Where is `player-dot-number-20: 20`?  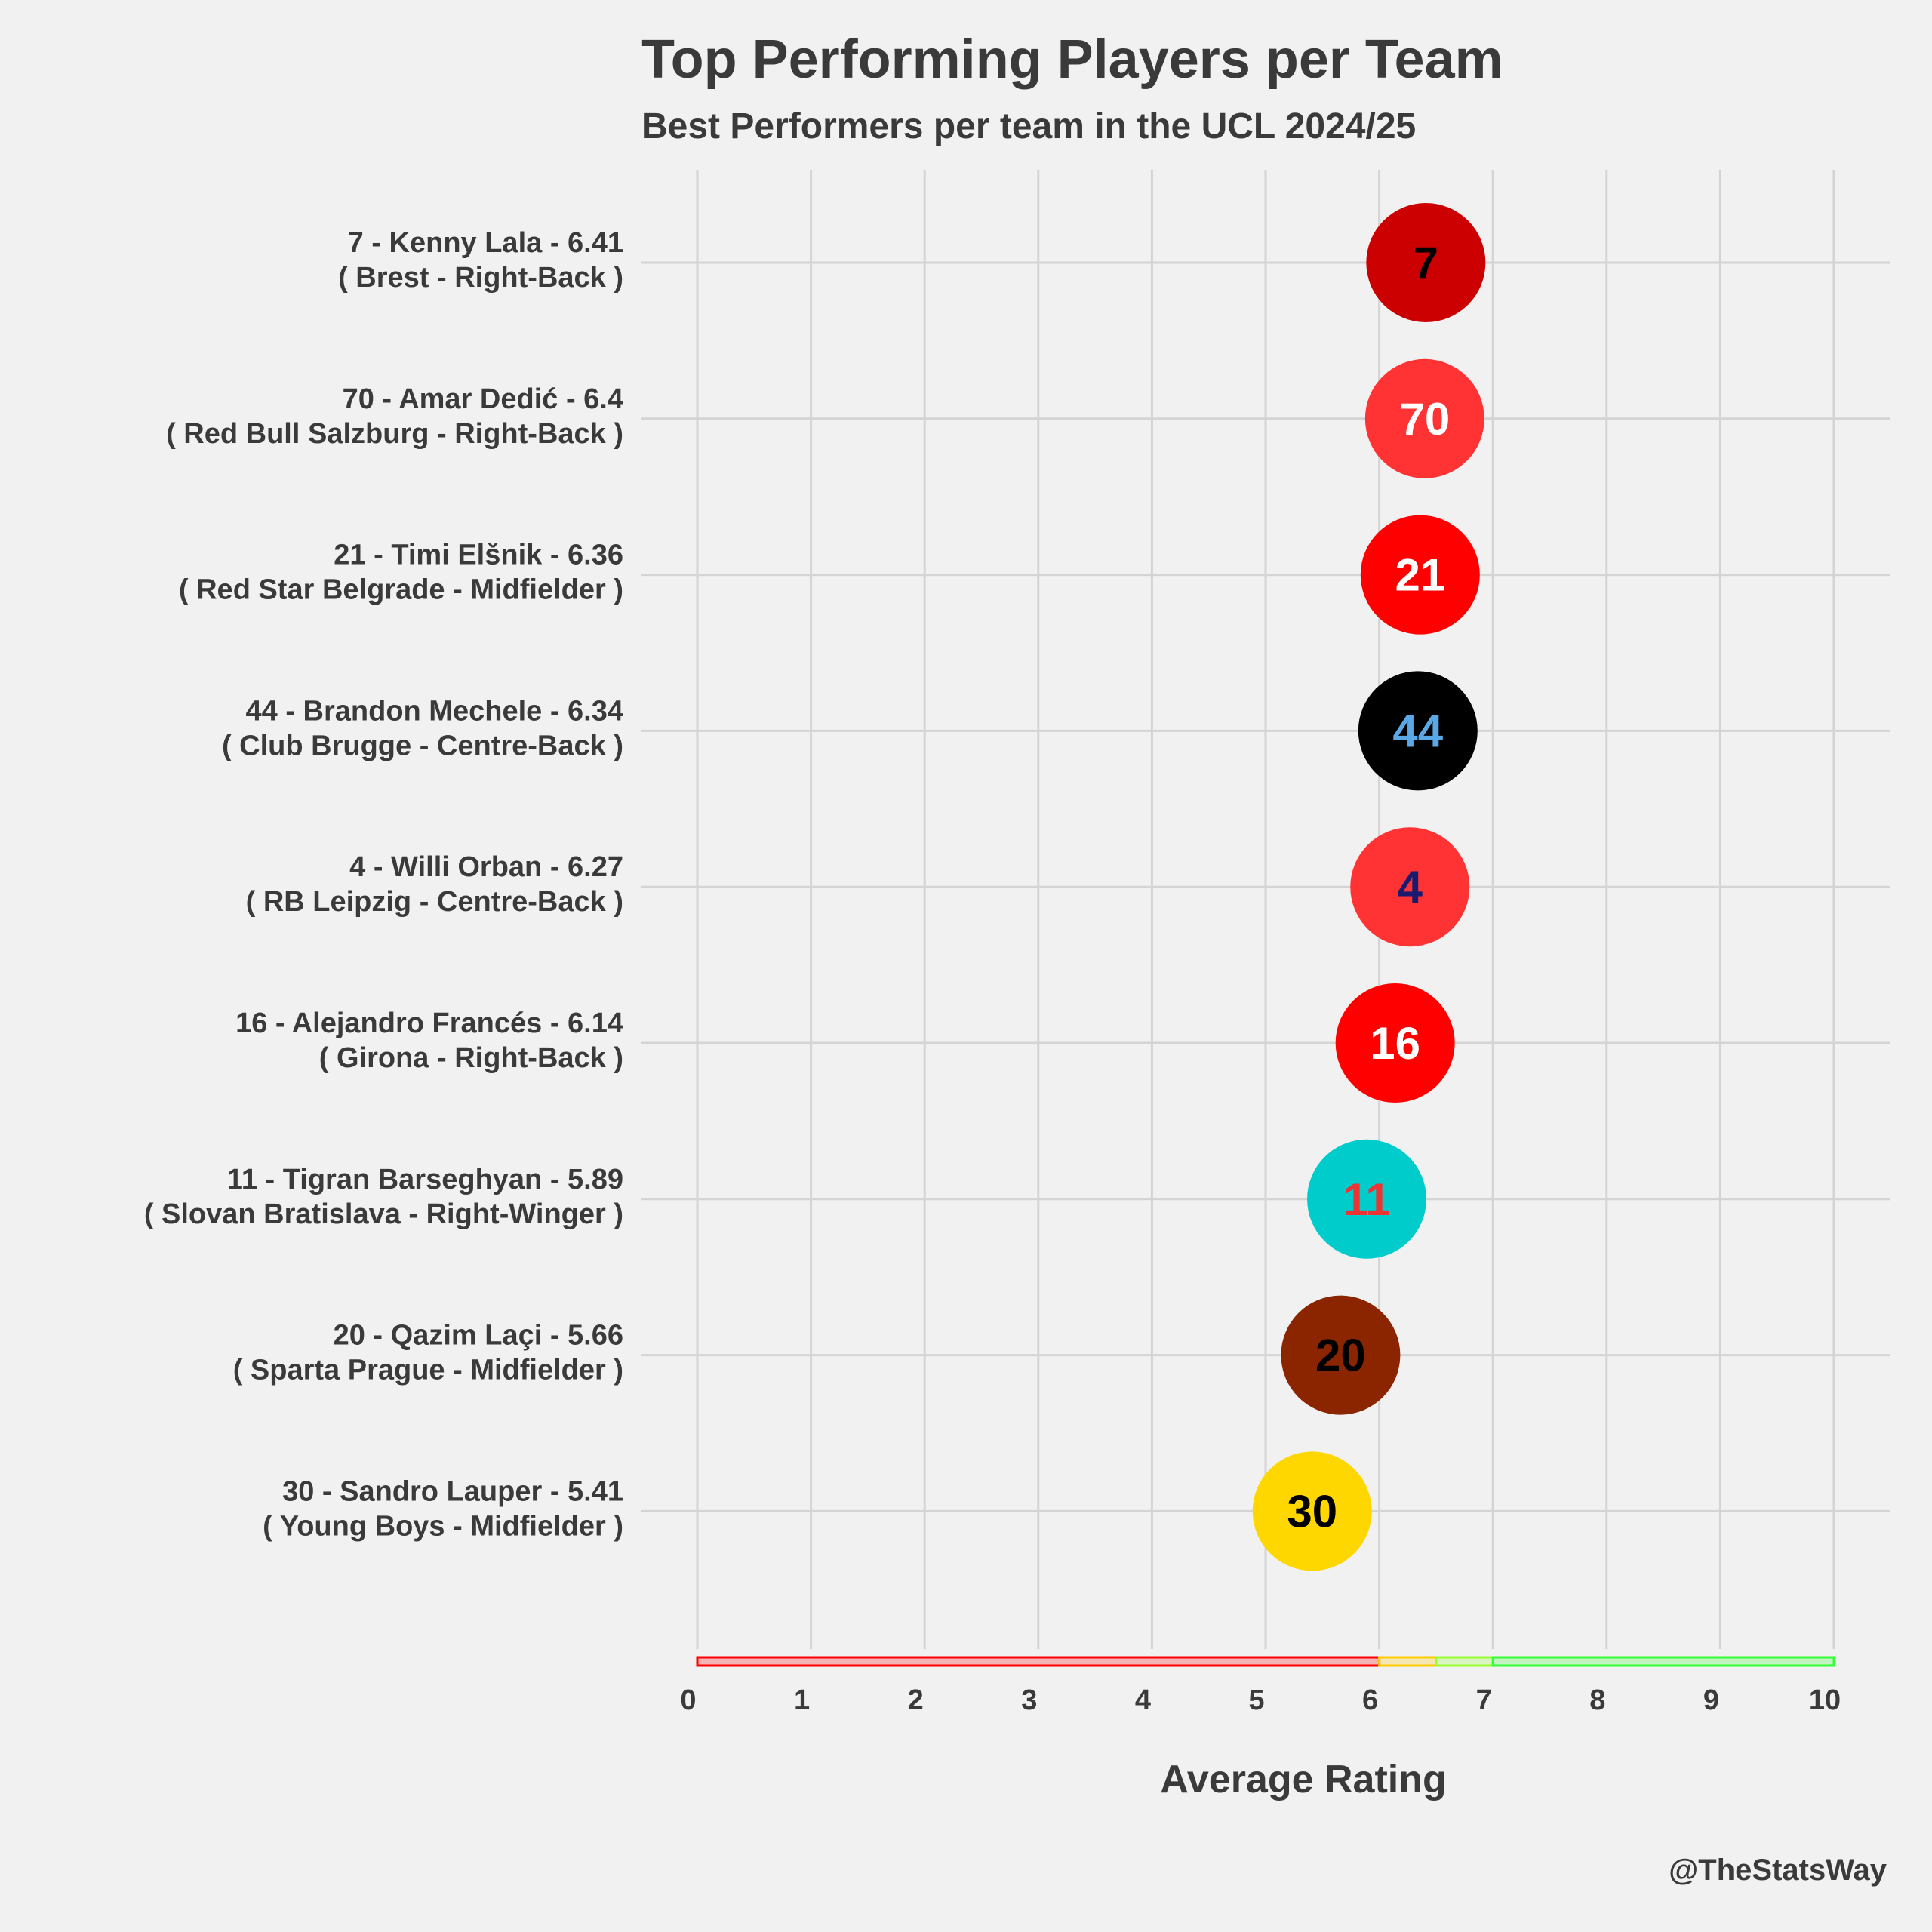
player-dot-number-20: 20 is located at coordinates (1340, 1356).